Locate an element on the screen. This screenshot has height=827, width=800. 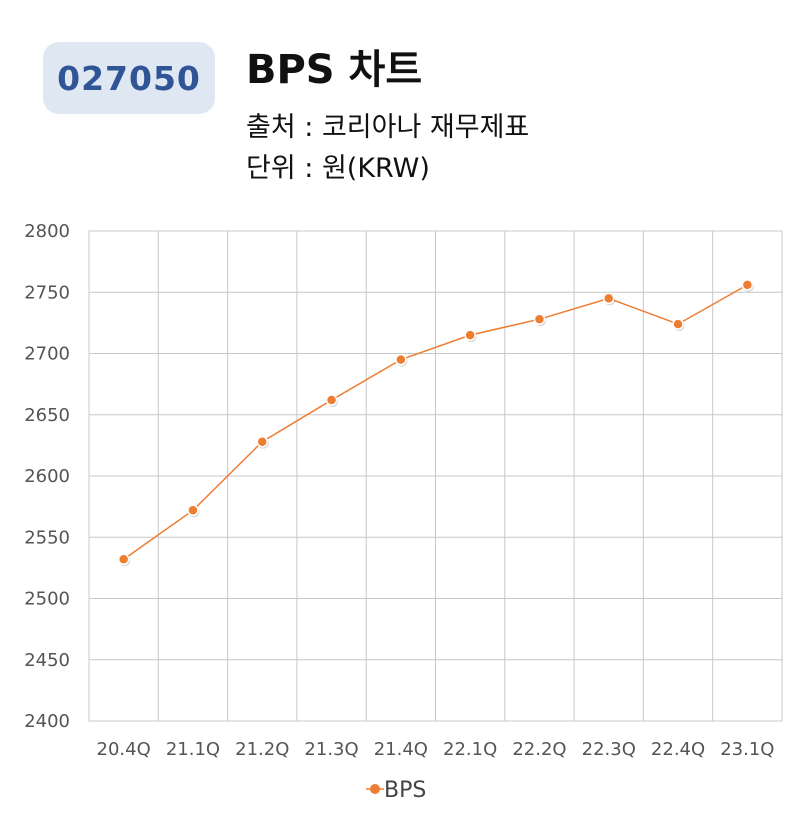
x-tick-label: 22.3Q is located at coordinates (609, 749).